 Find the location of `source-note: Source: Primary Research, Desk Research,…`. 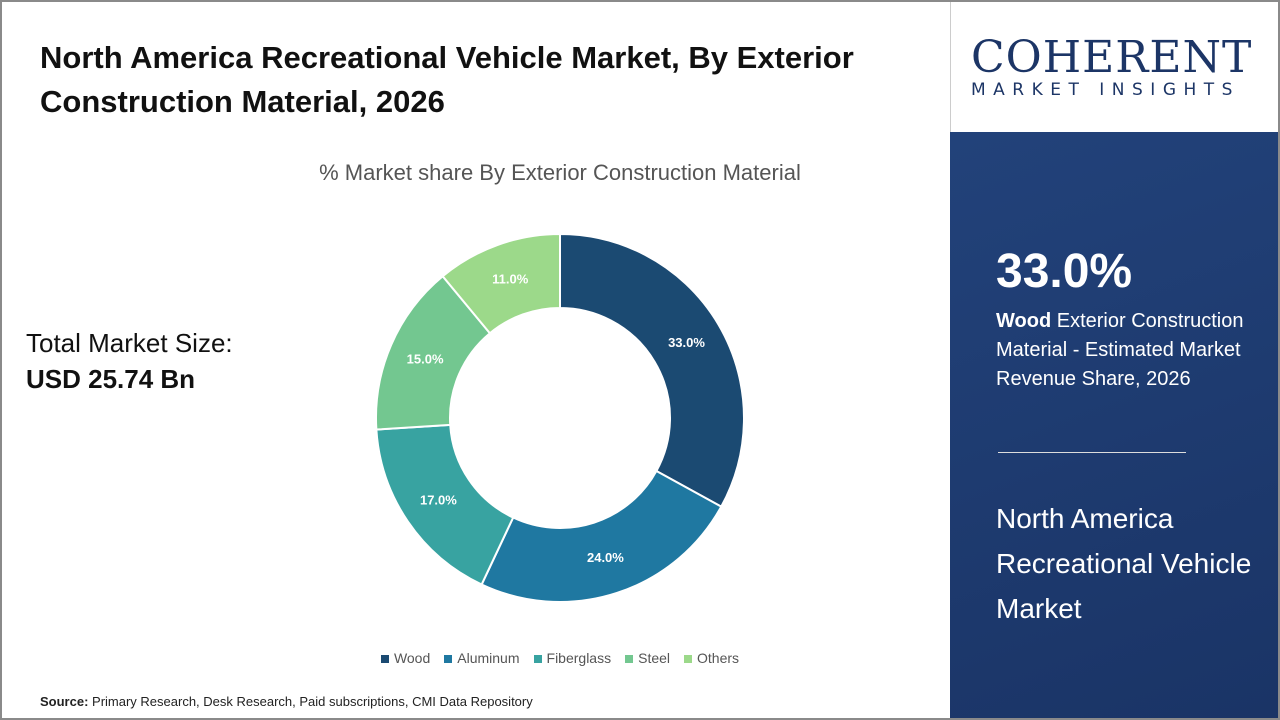

source-note: Source: Primary Research, Desk Research,… is located at coordinates (286, 701).